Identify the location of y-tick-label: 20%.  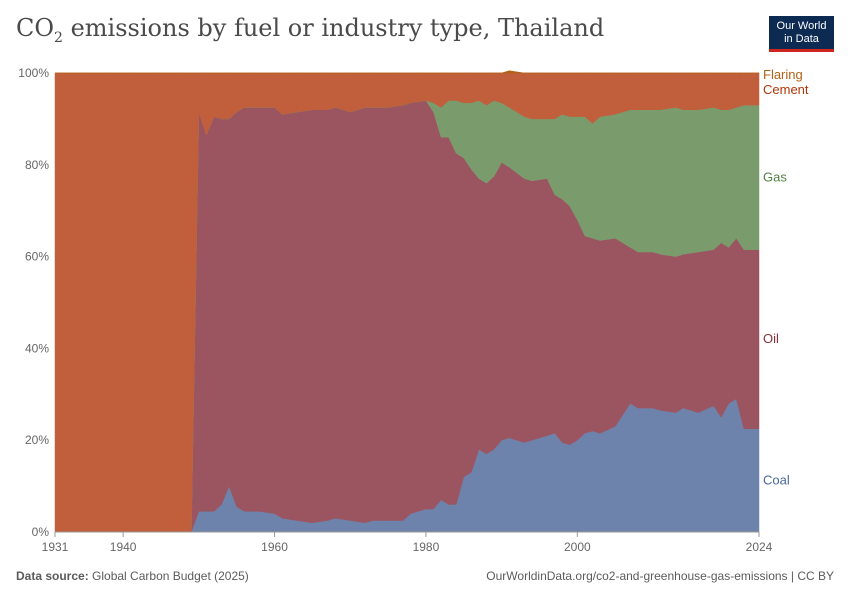
(37, 440).